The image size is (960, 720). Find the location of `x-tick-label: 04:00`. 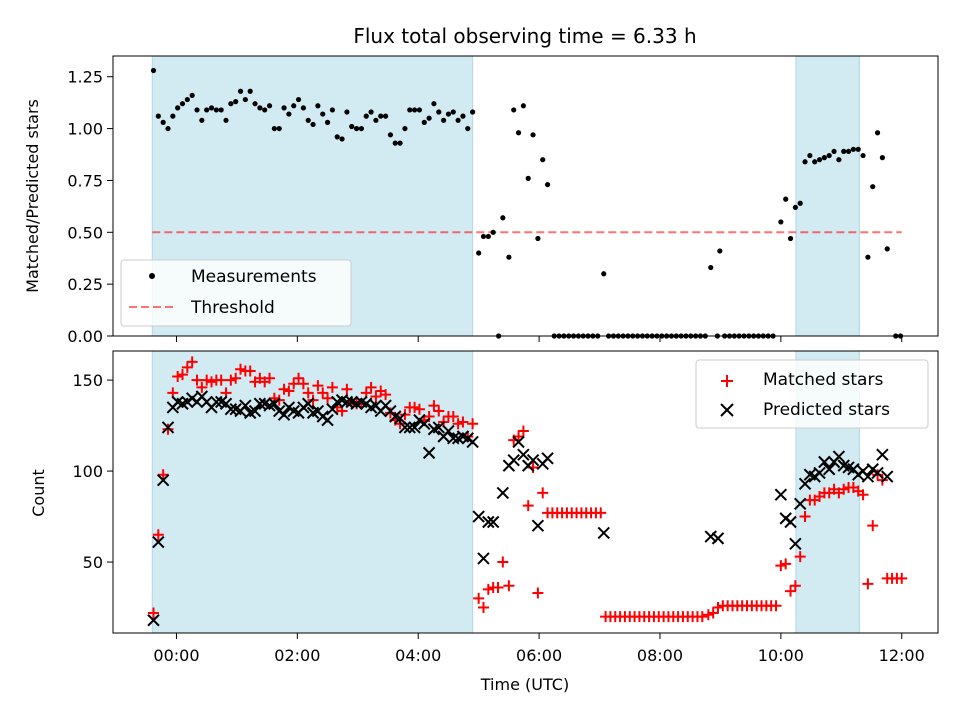

x-tick-label: 04:00 is located at coordinates (418, 655).